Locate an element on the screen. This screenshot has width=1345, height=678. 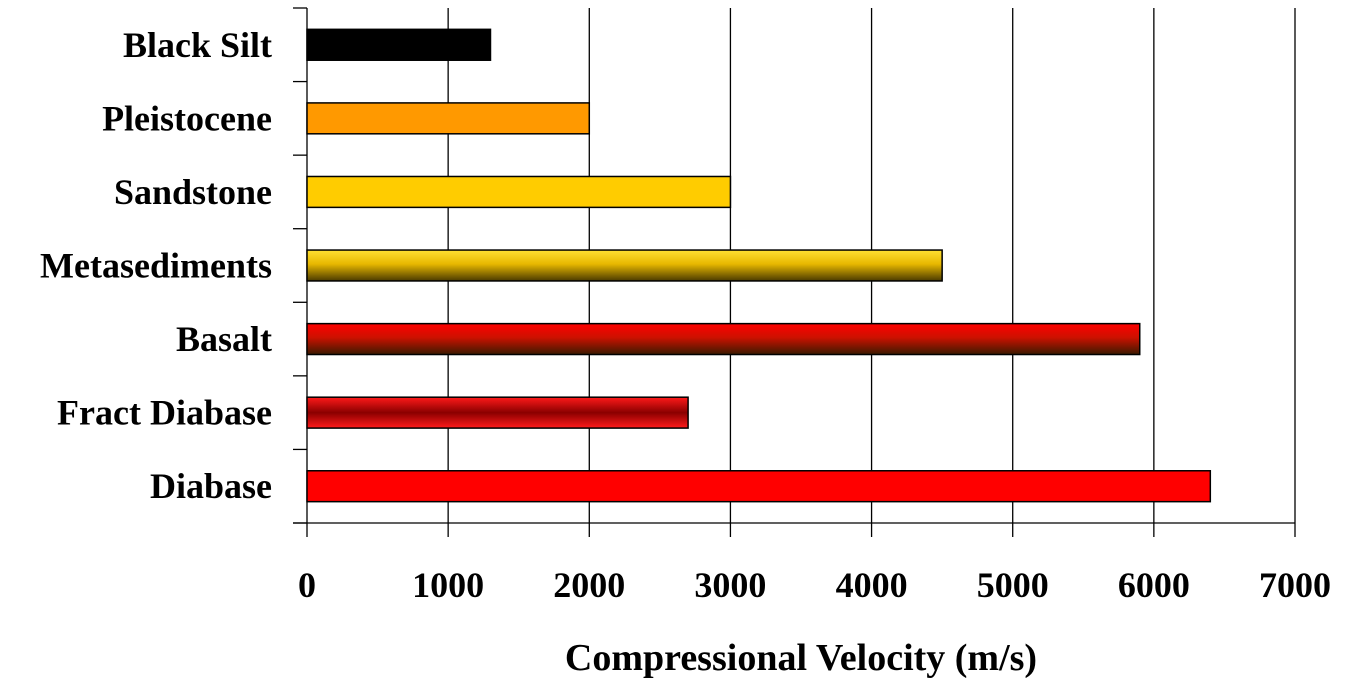
bar-sandstone is located at coordinates (519, 192).